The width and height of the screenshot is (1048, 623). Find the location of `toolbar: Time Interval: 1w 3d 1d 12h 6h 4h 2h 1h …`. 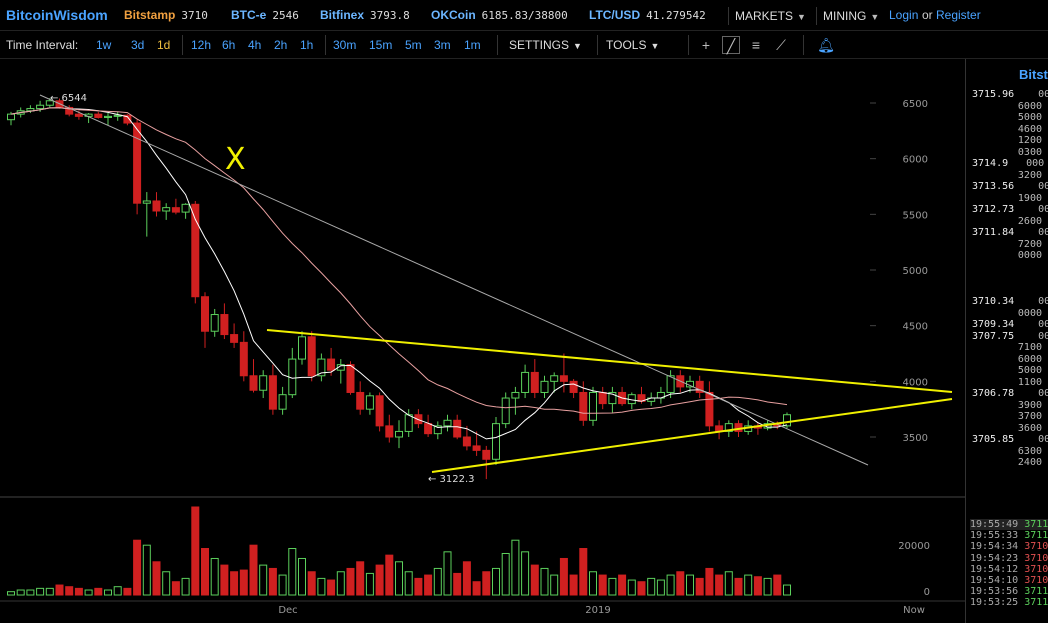

toolbar: Time Interval: 1w 3d 1d 12h 6h 4h 2h 1h … is located at coordinates (524, 45).